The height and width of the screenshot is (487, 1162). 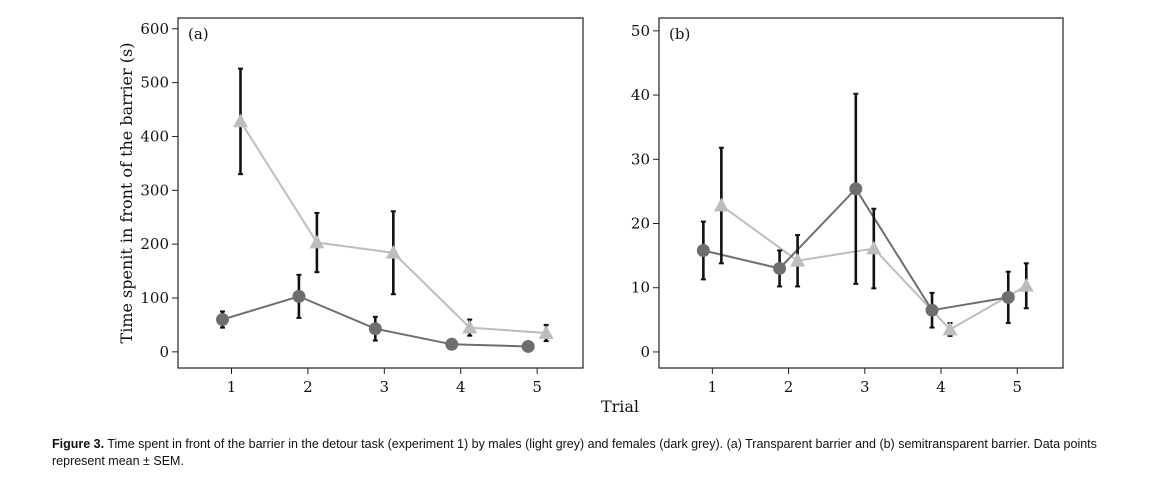 I want to click on panel-tag: (a), so click(x=198, y=34).